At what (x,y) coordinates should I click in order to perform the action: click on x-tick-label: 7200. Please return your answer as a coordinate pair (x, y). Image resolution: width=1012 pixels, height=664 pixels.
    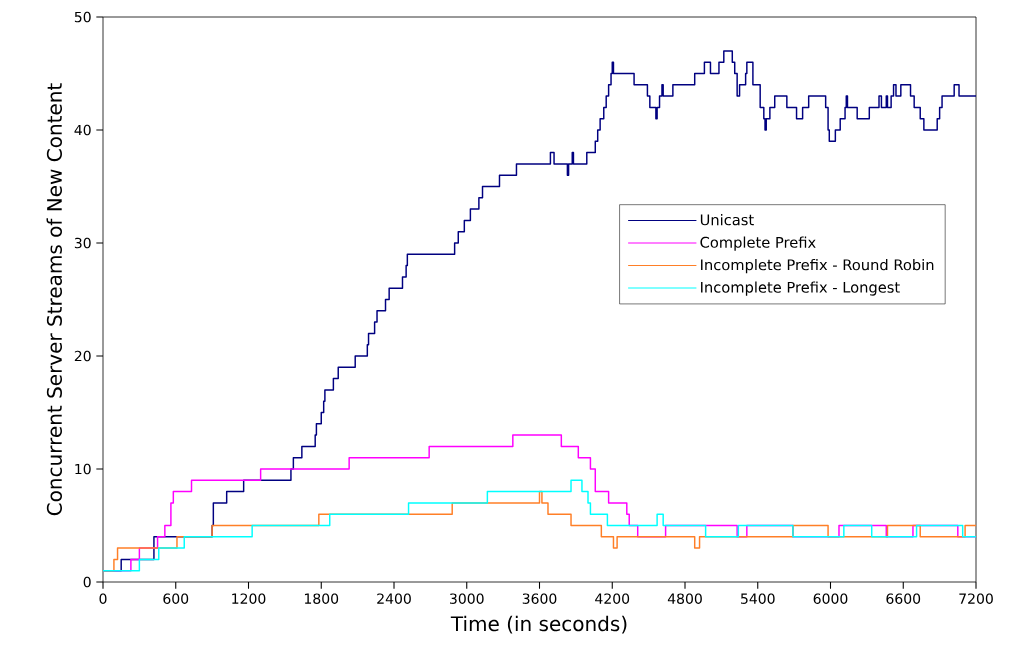
    Looking at the image, I should click on (976, 598).